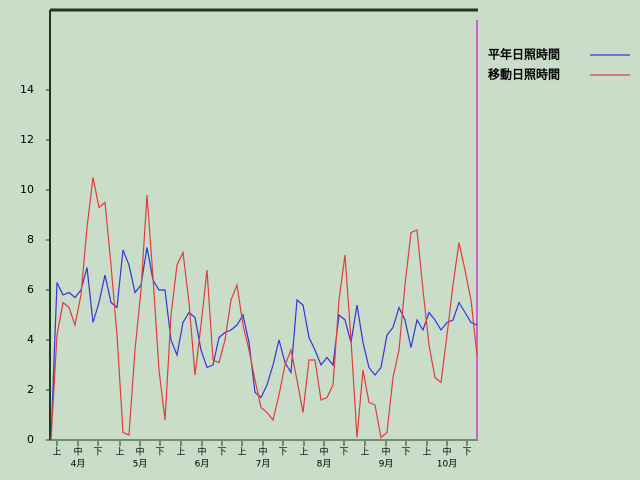 This screenshot has width=640, height=480. I want to click on y-tick-label: 10, so click(27, 189).